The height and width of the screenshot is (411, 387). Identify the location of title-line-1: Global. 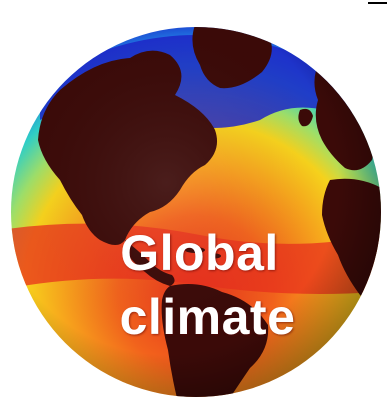
(199, 253).